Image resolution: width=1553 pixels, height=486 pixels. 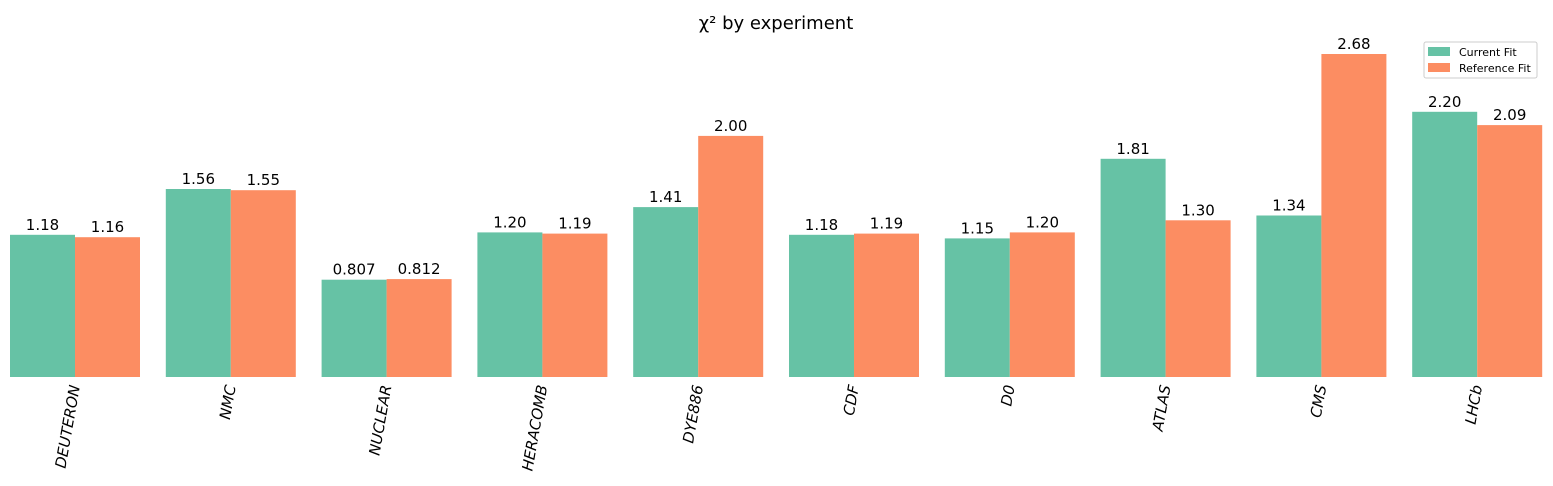 I want to click on x-tick-label-cms: CMS, so click(x=1319, y=401).